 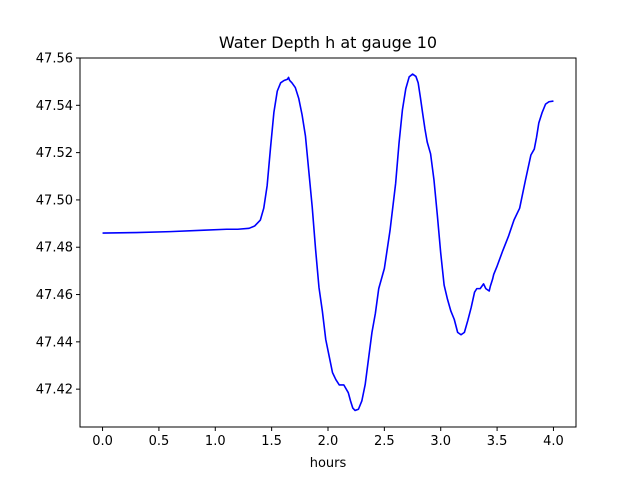 What do you see at coordinates (497, 441) in the screenshot?
I see `x-tick-label: 3.5` at bounding box center [497, 441].